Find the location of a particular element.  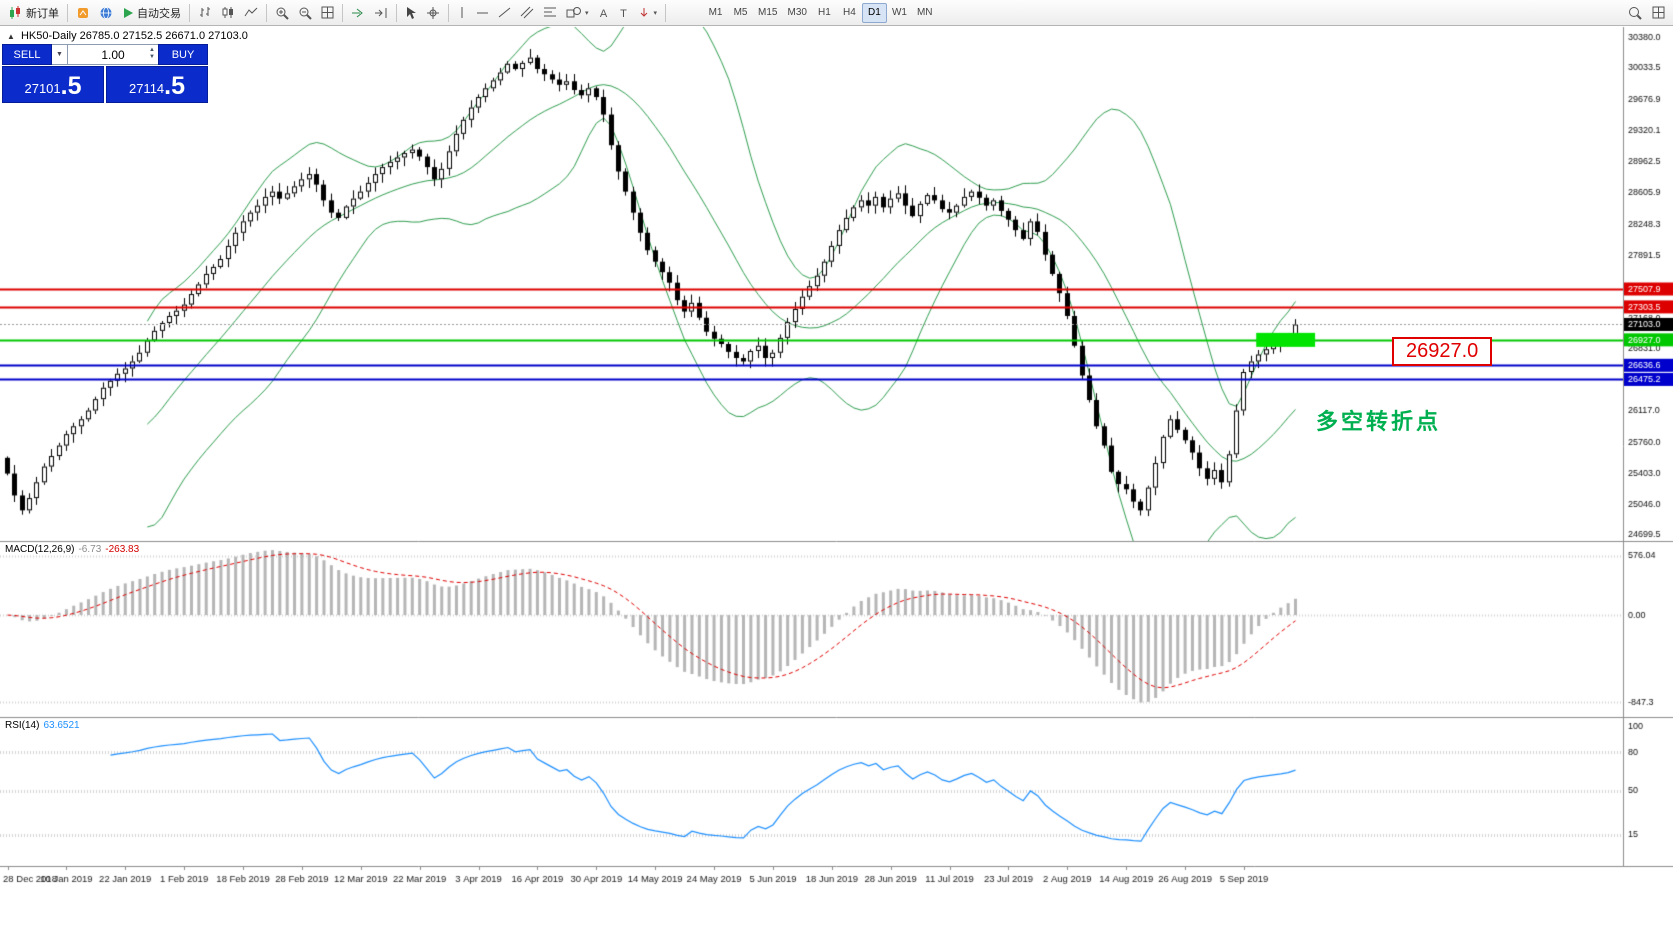

community-button is located at coordinates (106, 13).